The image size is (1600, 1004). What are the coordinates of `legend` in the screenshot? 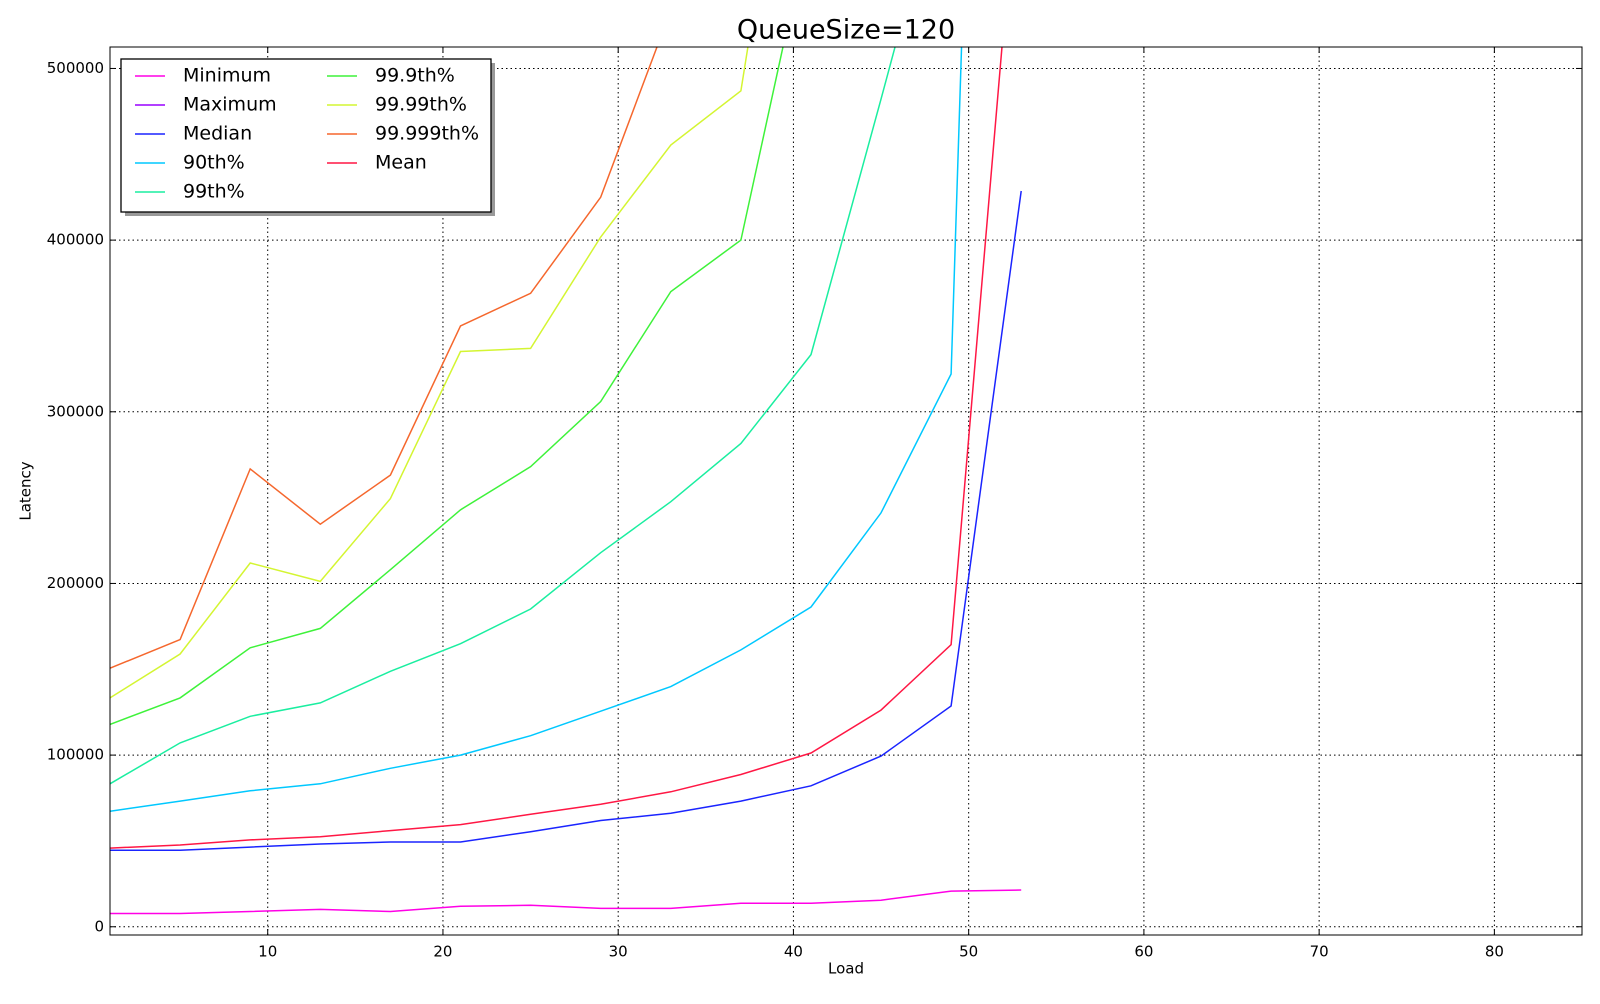 It's located at (306, 135).